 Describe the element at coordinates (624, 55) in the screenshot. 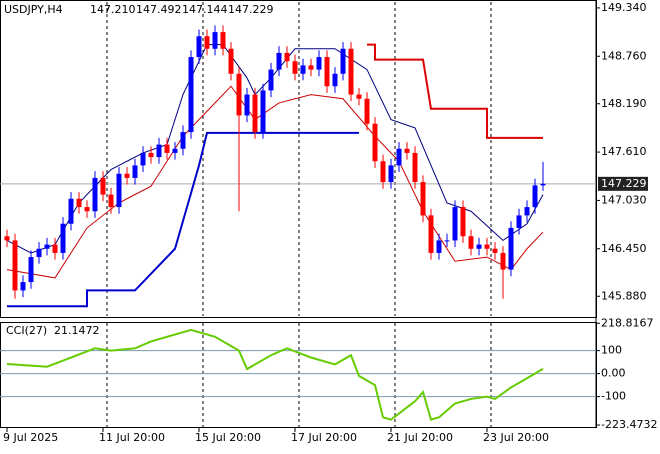

I see `y-tick-label: 148.760` at that location.